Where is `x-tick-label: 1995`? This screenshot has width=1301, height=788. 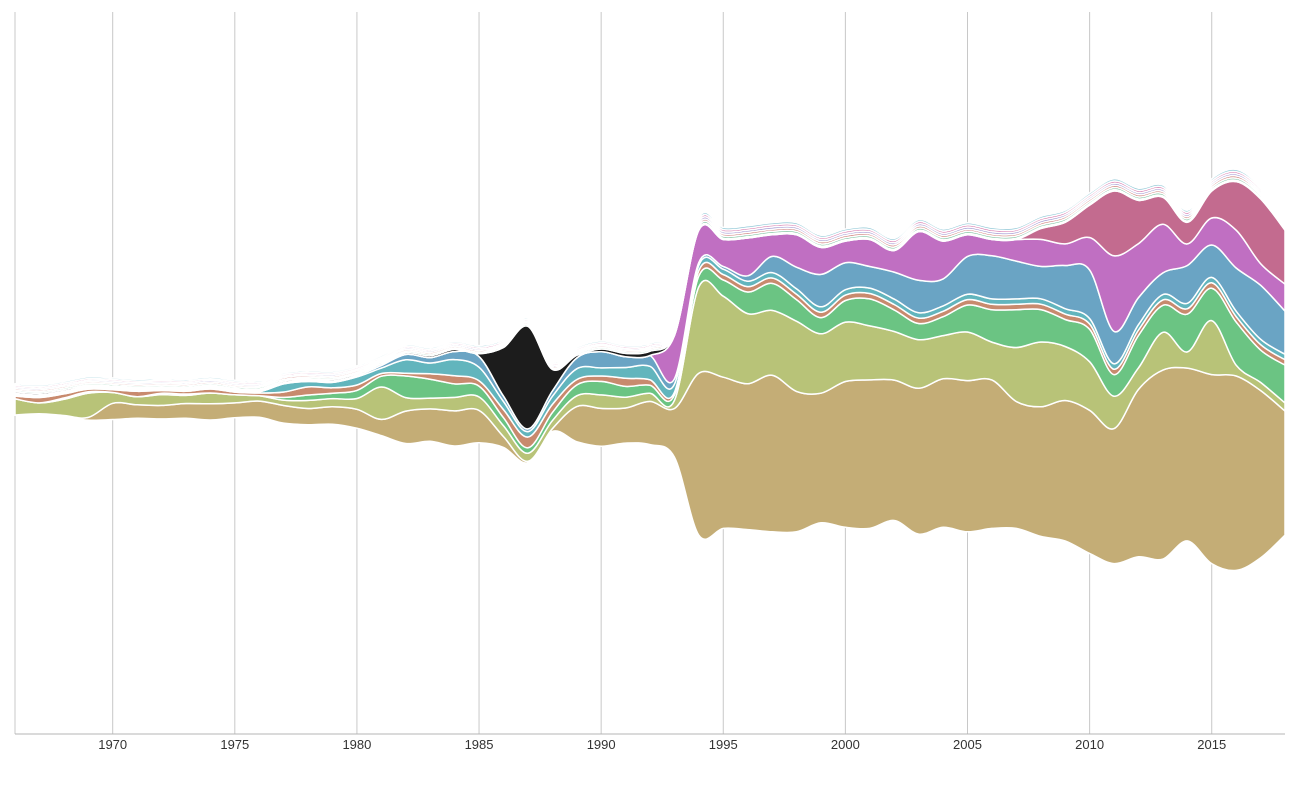 x-tick-label: 1995 is located at coordinates (723, 744).